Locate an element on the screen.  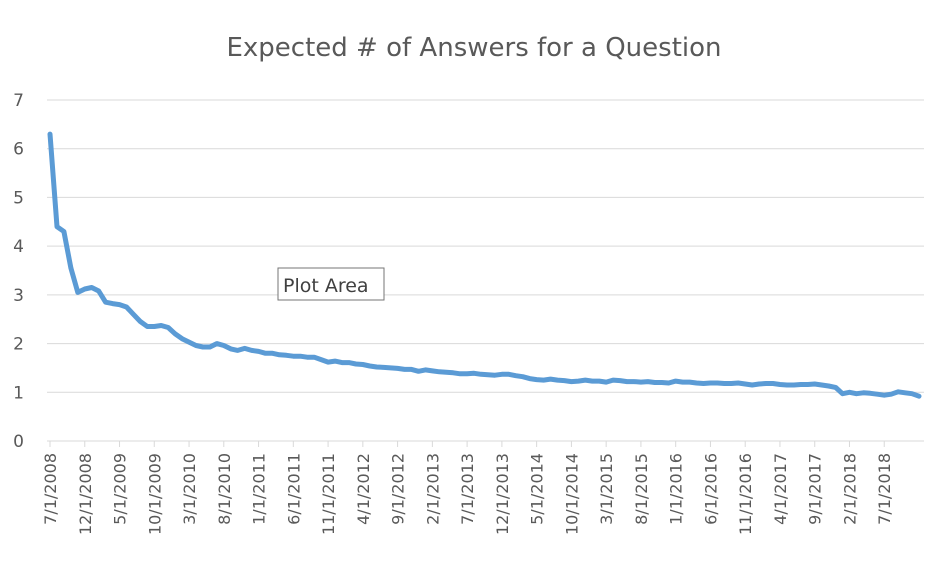
x-tick-label: 7/1/2013 is located at coordinates (467, 489).